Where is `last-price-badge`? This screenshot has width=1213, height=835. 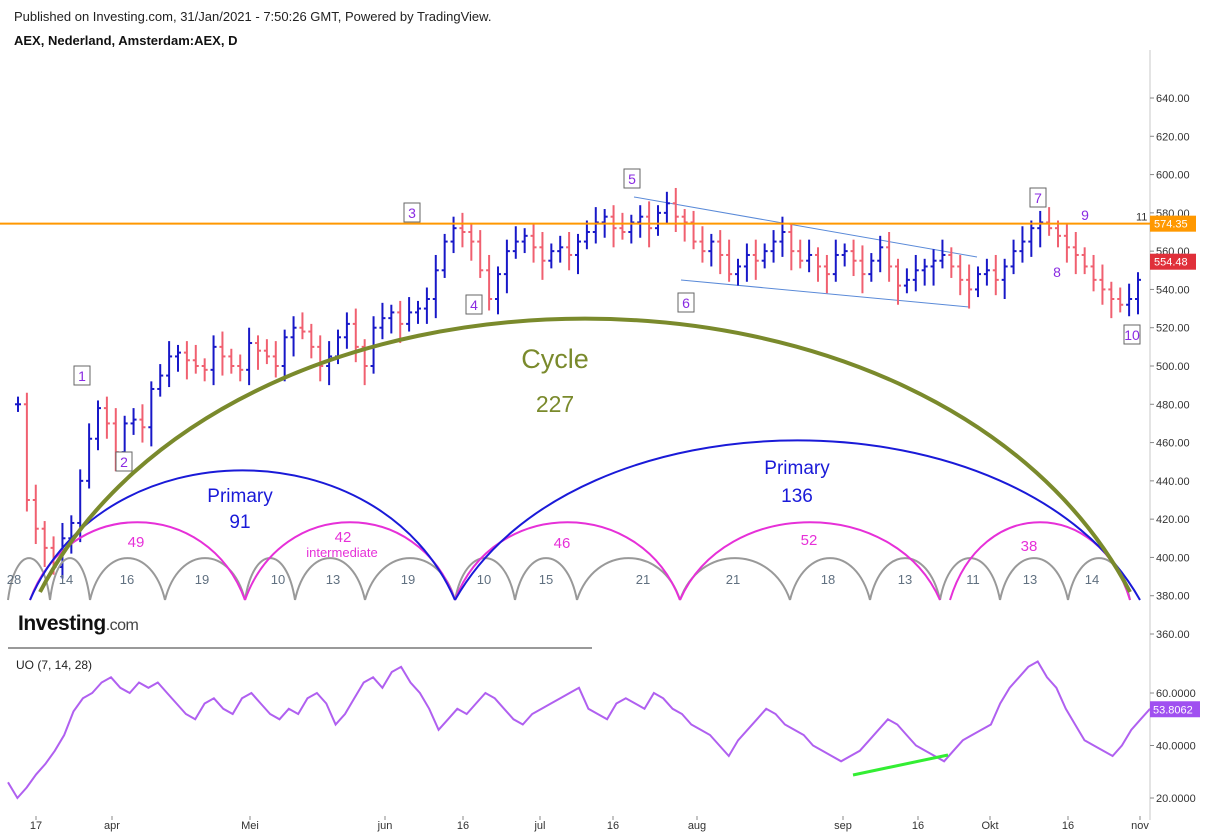
last-price-badge is located at coordinates (1173, 261).